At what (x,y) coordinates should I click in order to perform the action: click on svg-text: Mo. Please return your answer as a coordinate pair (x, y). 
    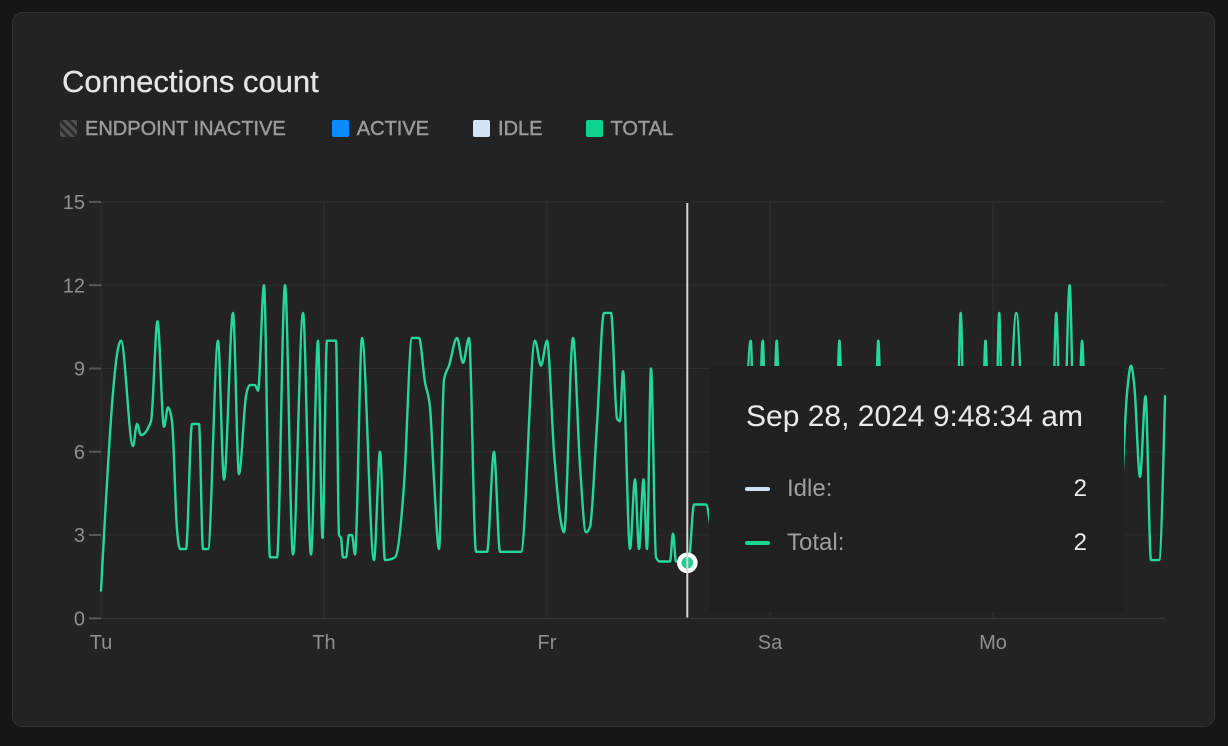
    Looking at the image, I should click on (993, 643).